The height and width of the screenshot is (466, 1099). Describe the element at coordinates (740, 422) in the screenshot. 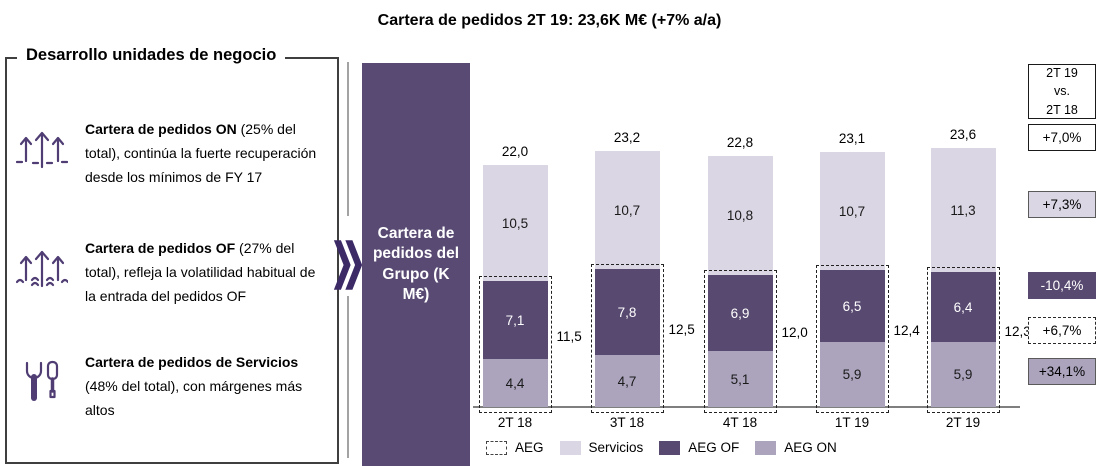

I see `x-axis-label: 4T 18` at that location.